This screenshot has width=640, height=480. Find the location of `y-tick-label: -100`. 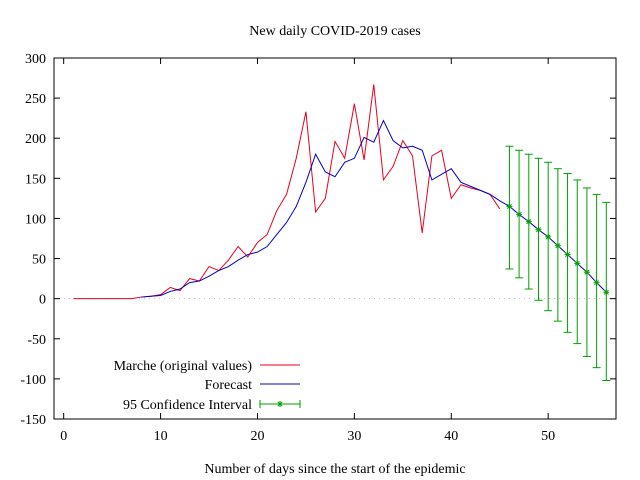

y-tick-label: -100 is located at coordinates (33, 380).